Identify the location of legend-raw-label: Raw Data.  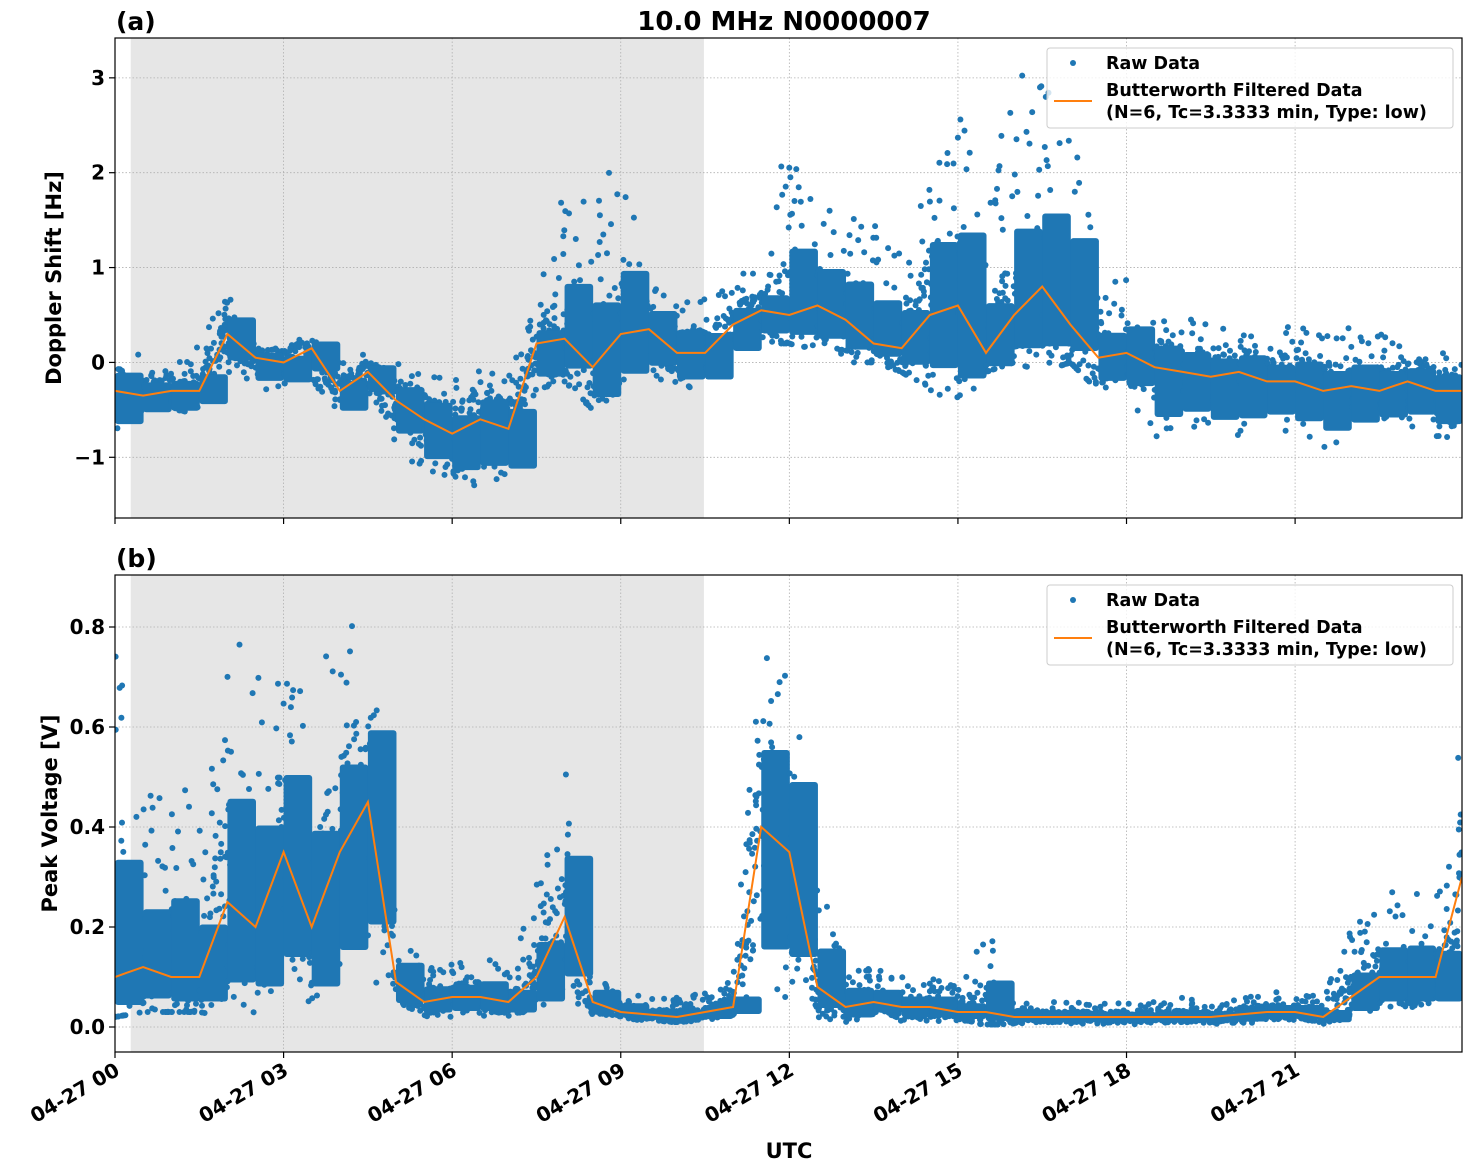
(1153, 64).